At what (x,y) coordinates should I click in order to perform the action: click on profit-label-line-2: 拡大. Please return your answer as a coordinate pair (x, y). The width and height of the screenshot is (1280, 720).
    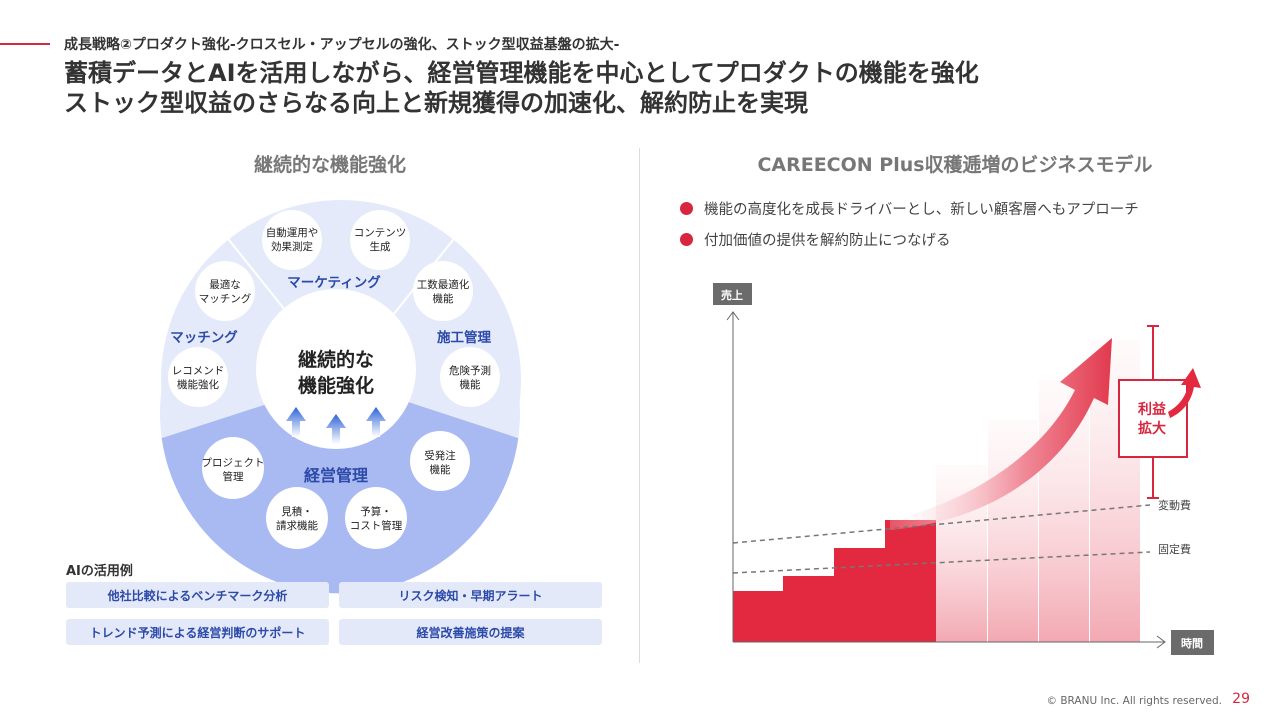
    Looking at the image, I should click on (1152, 428).